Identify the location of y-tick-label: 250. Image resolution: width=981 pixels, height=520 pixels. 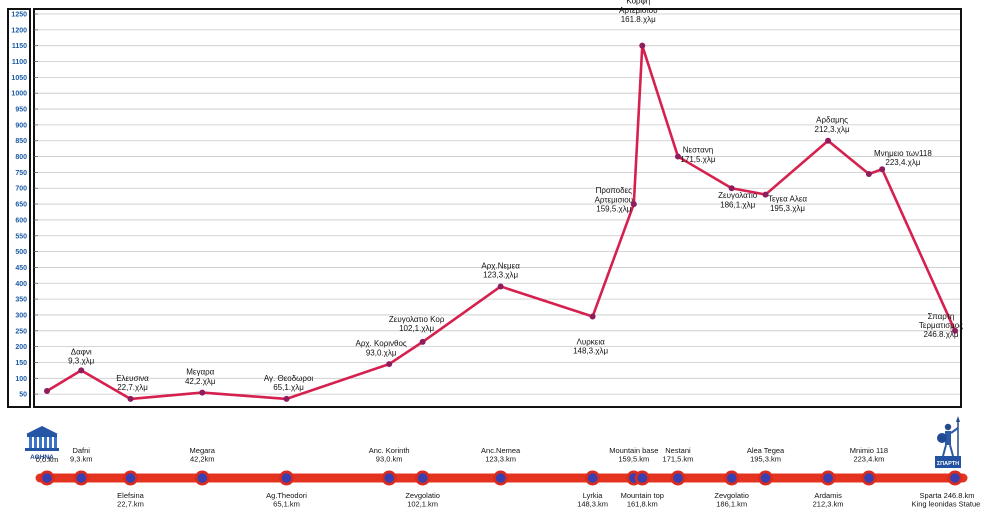
(21, 331).